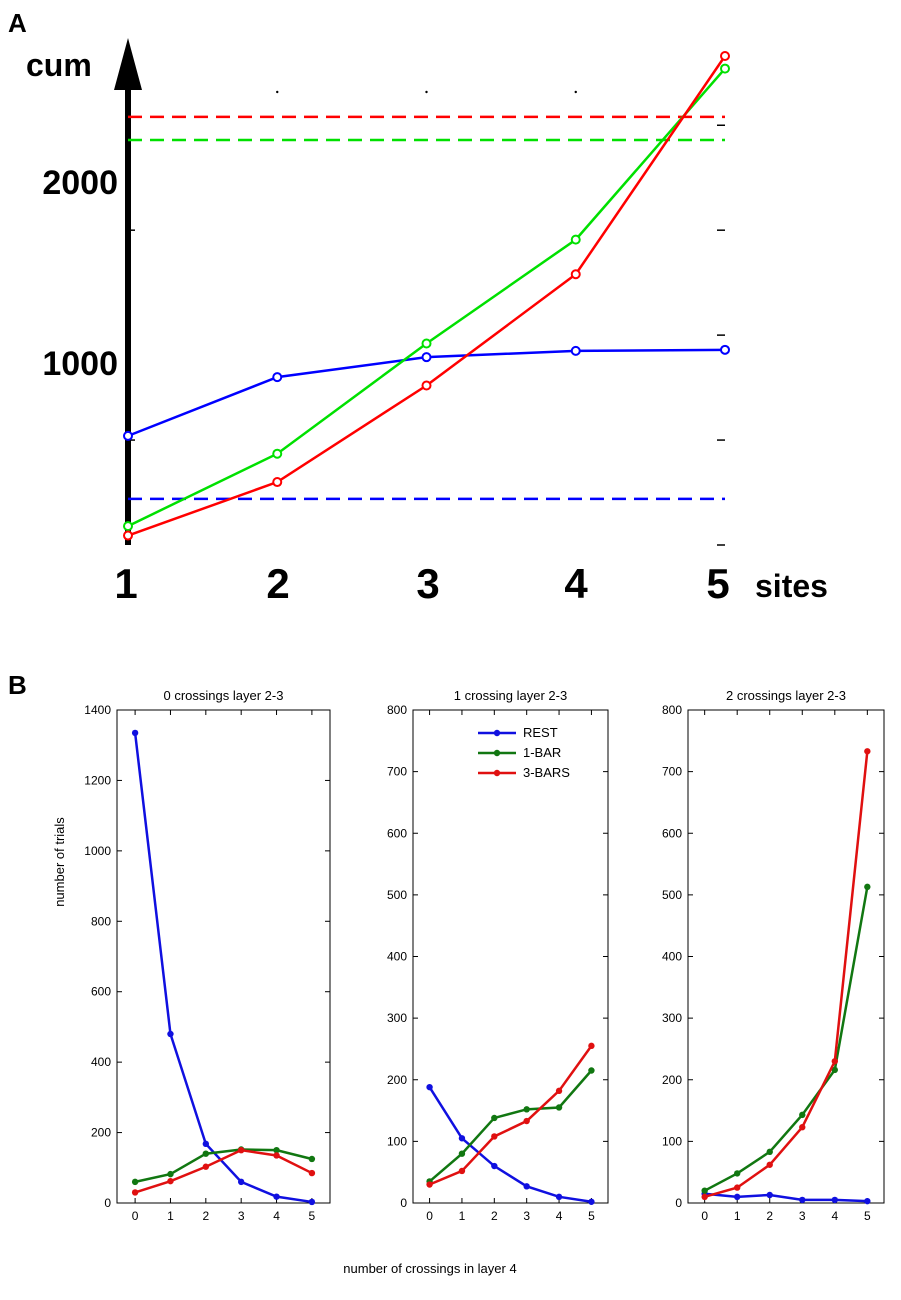  I want to click on panel-a-x-tick-label: 1, so click(125, 583).